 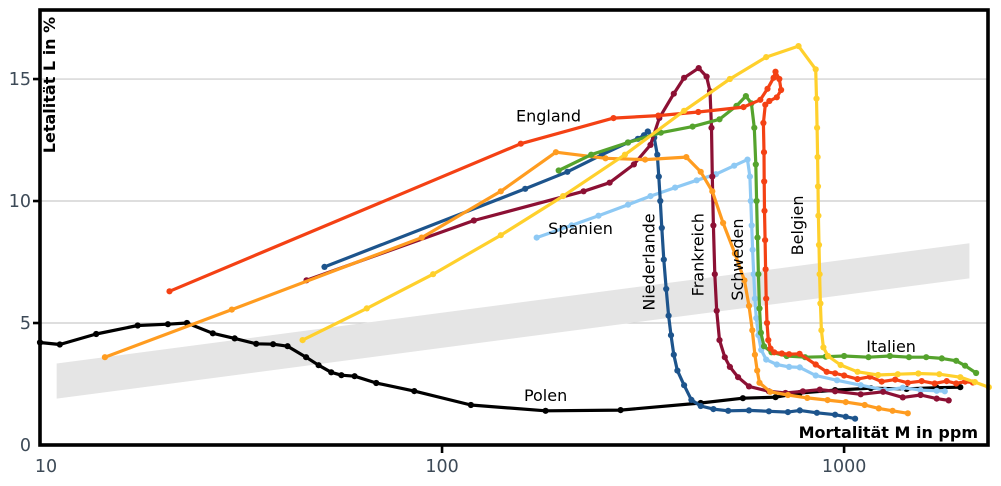 I want to click on country-label-schweden: Schweden, so click(x=737, y=260).